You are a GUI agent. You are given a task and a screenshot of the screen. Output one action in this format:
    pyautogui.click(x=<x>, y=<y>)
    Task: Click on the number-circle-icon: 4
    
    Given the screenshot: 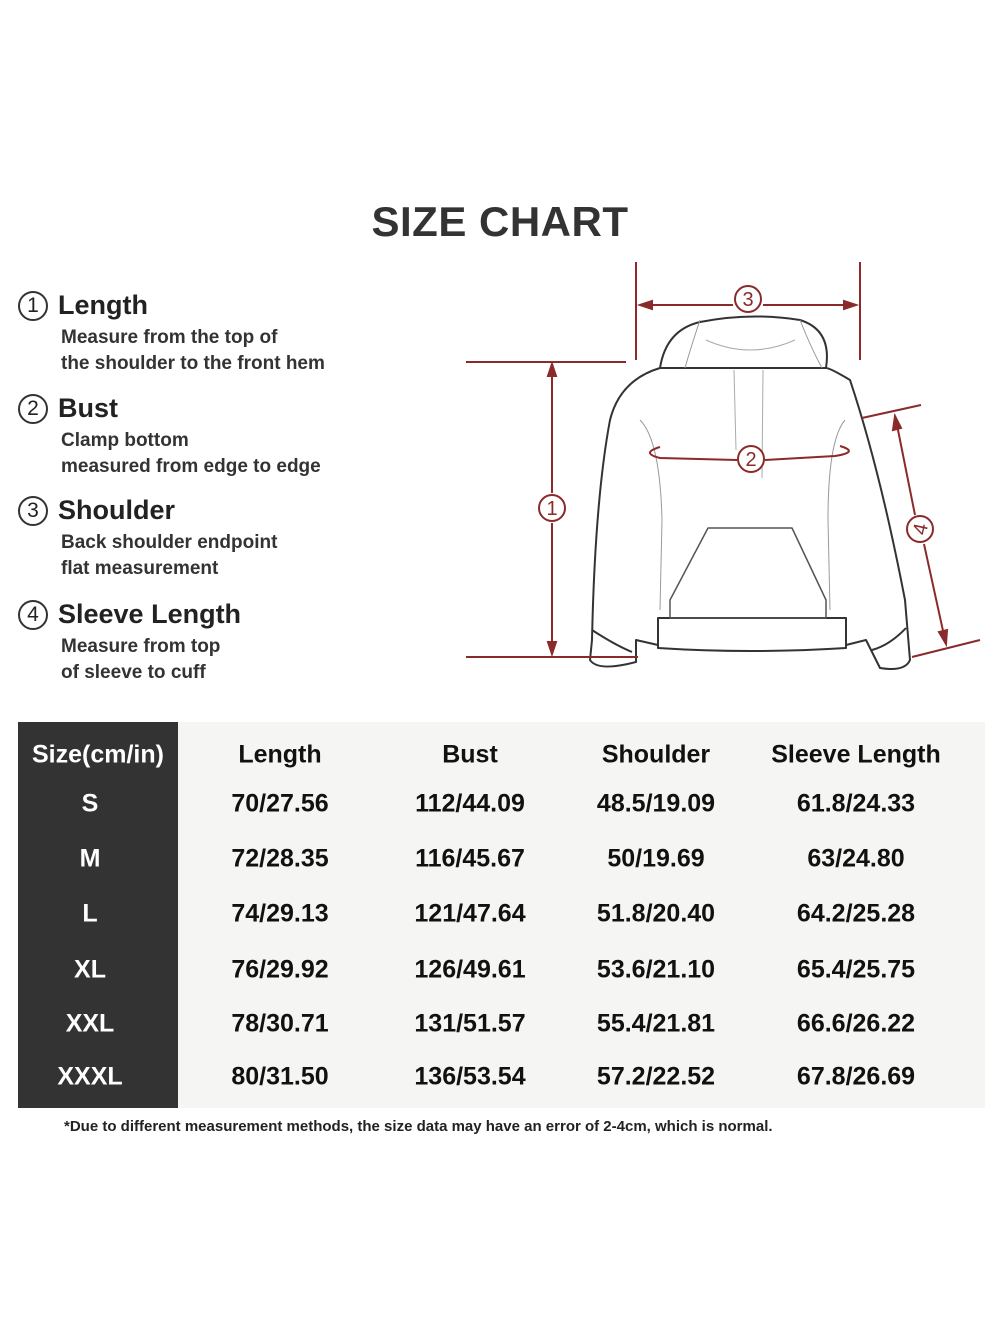 What is the action you would take?
    pyautogui.click(x=33, y=614)
    